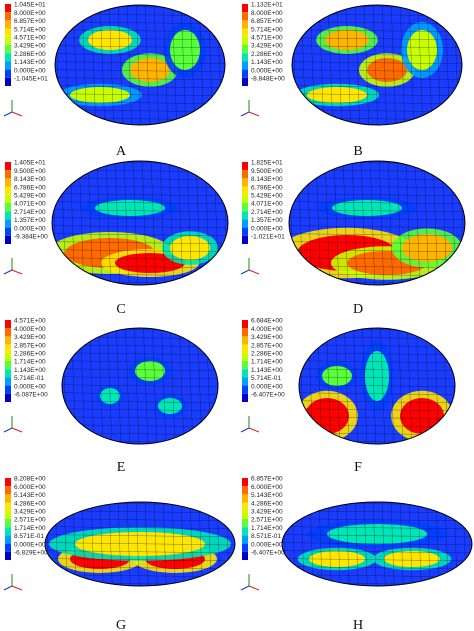 This screenshot has width=474, height=631. What do you see at coordinates (267, 163) in the screenshot?
I see `legend-label: 1.825E+01` at bounding box center [267, 163].